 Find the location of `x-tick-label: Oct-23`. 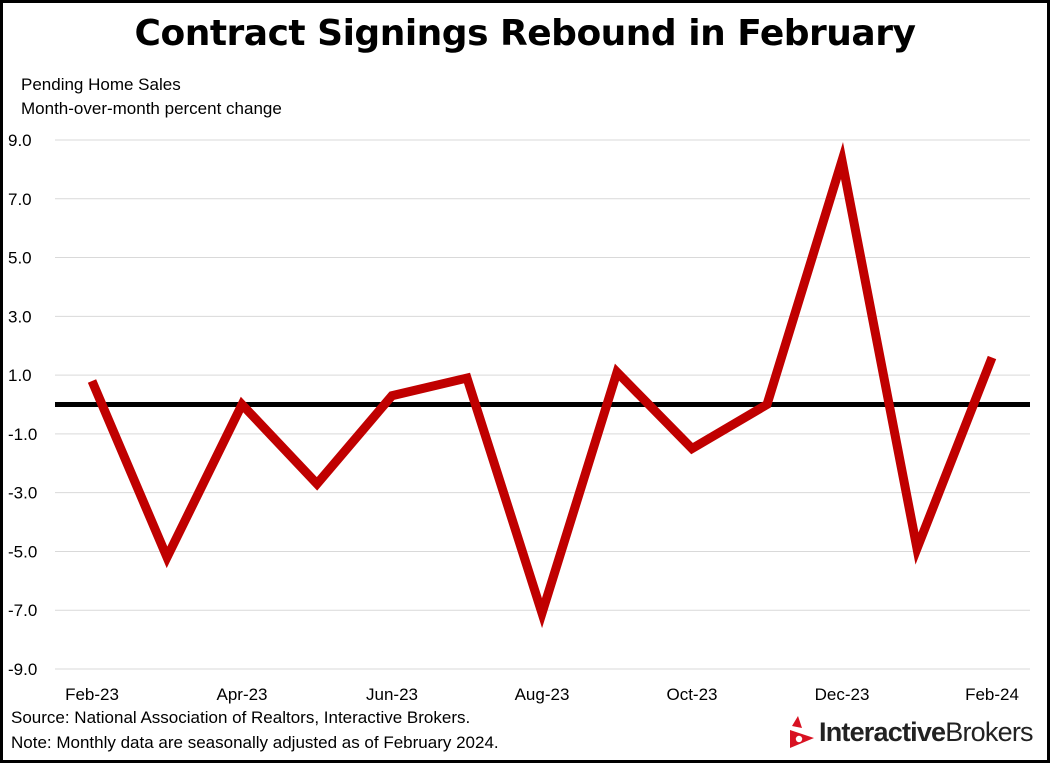

x-tick-label: Oct-23 is located at coordinates (691, 694).